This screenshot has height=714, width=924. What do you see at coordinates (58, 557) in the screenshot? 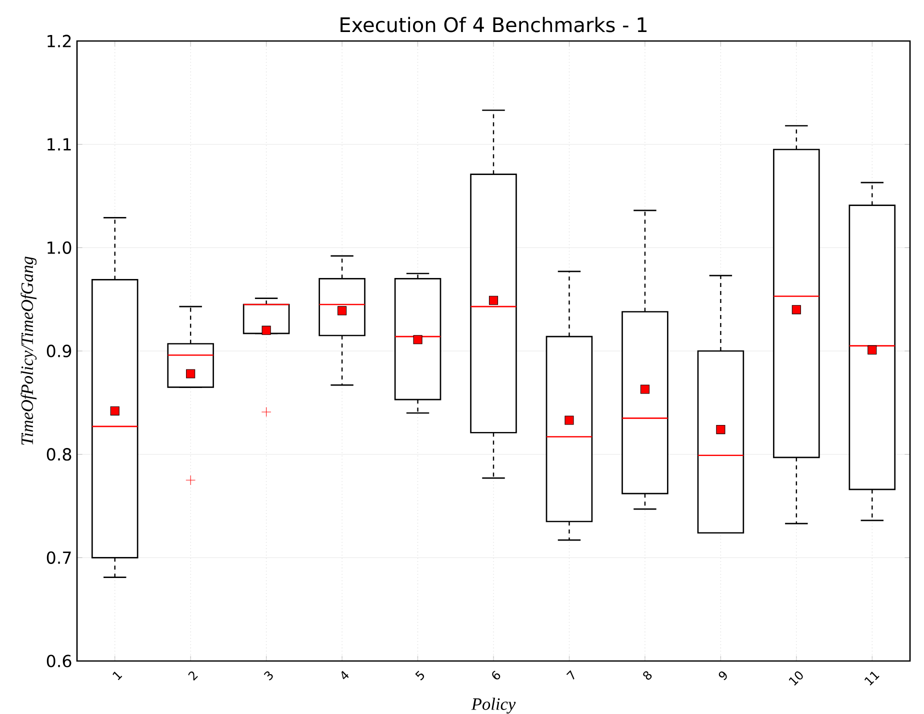
I see `y-tick-label: 0.7` at bounding box center [58, 557].